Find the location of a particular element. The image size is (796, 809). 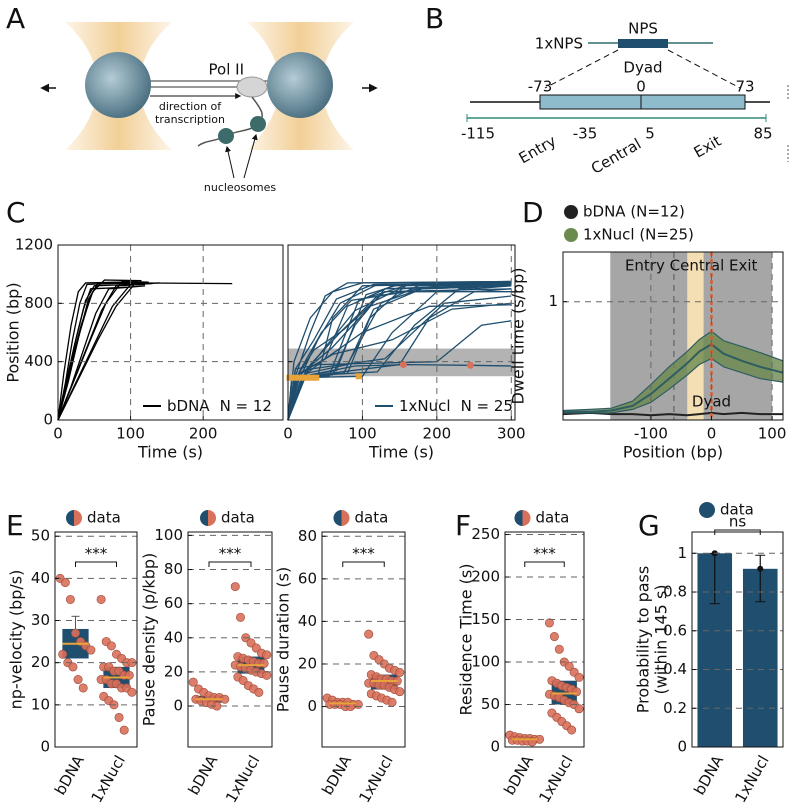

legend-name: 1xNucl is located at coordinates (425, 406).